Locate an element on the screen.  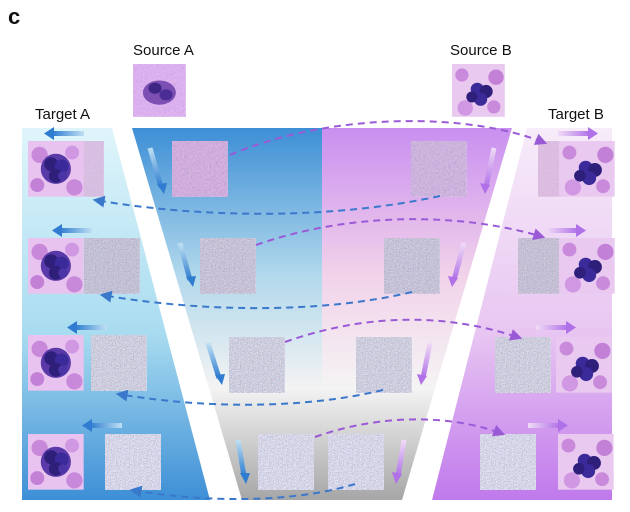
target-a-label: Target A is located at coordinates (63, 114).